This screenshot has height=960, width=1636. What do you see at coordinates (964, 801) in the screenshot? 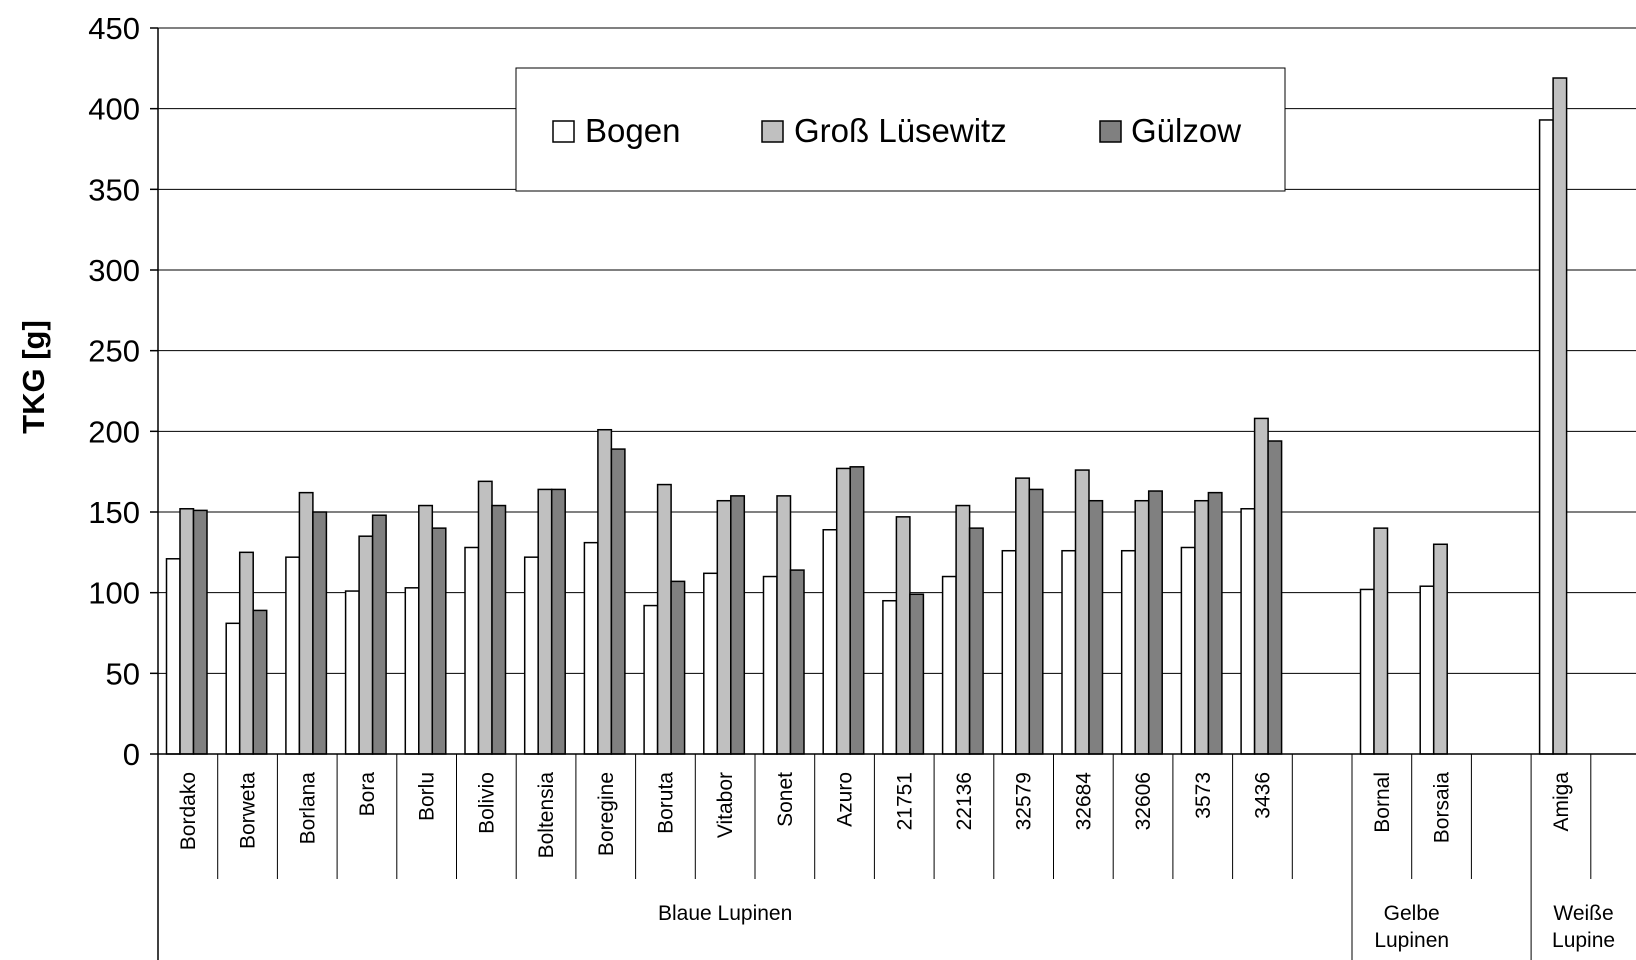
I see `x-tick-label: 22136` at bounding box center [964, 801].